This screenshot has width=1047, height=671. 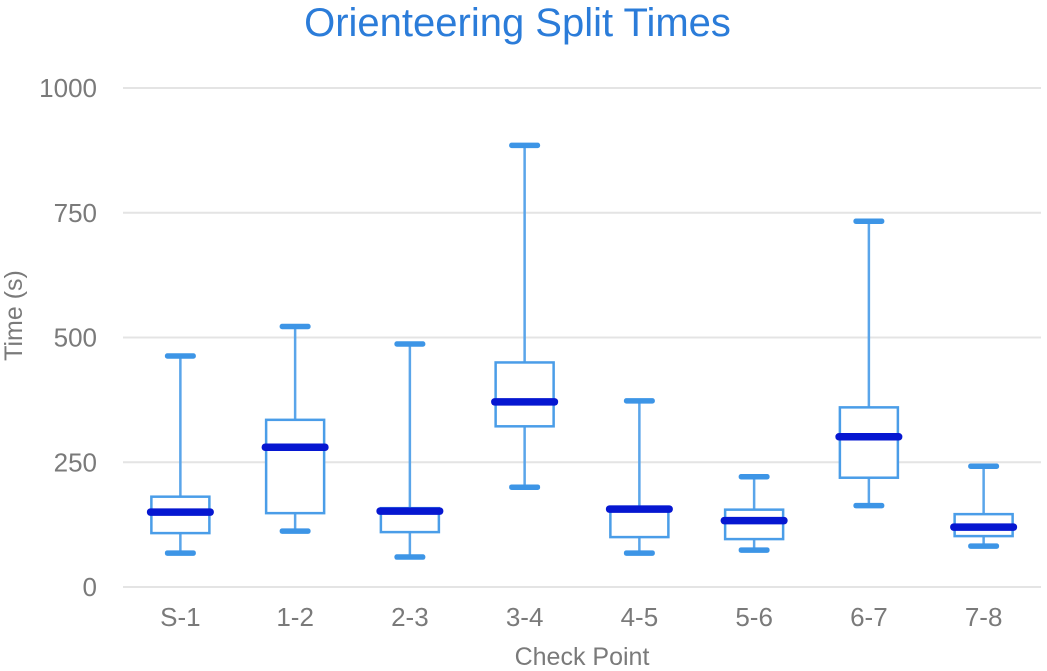 What do you see at coordinates (517, 23) in the screenshot?
I see `chart-title: Orienteering Split Times` at bounding box center [517, 23].